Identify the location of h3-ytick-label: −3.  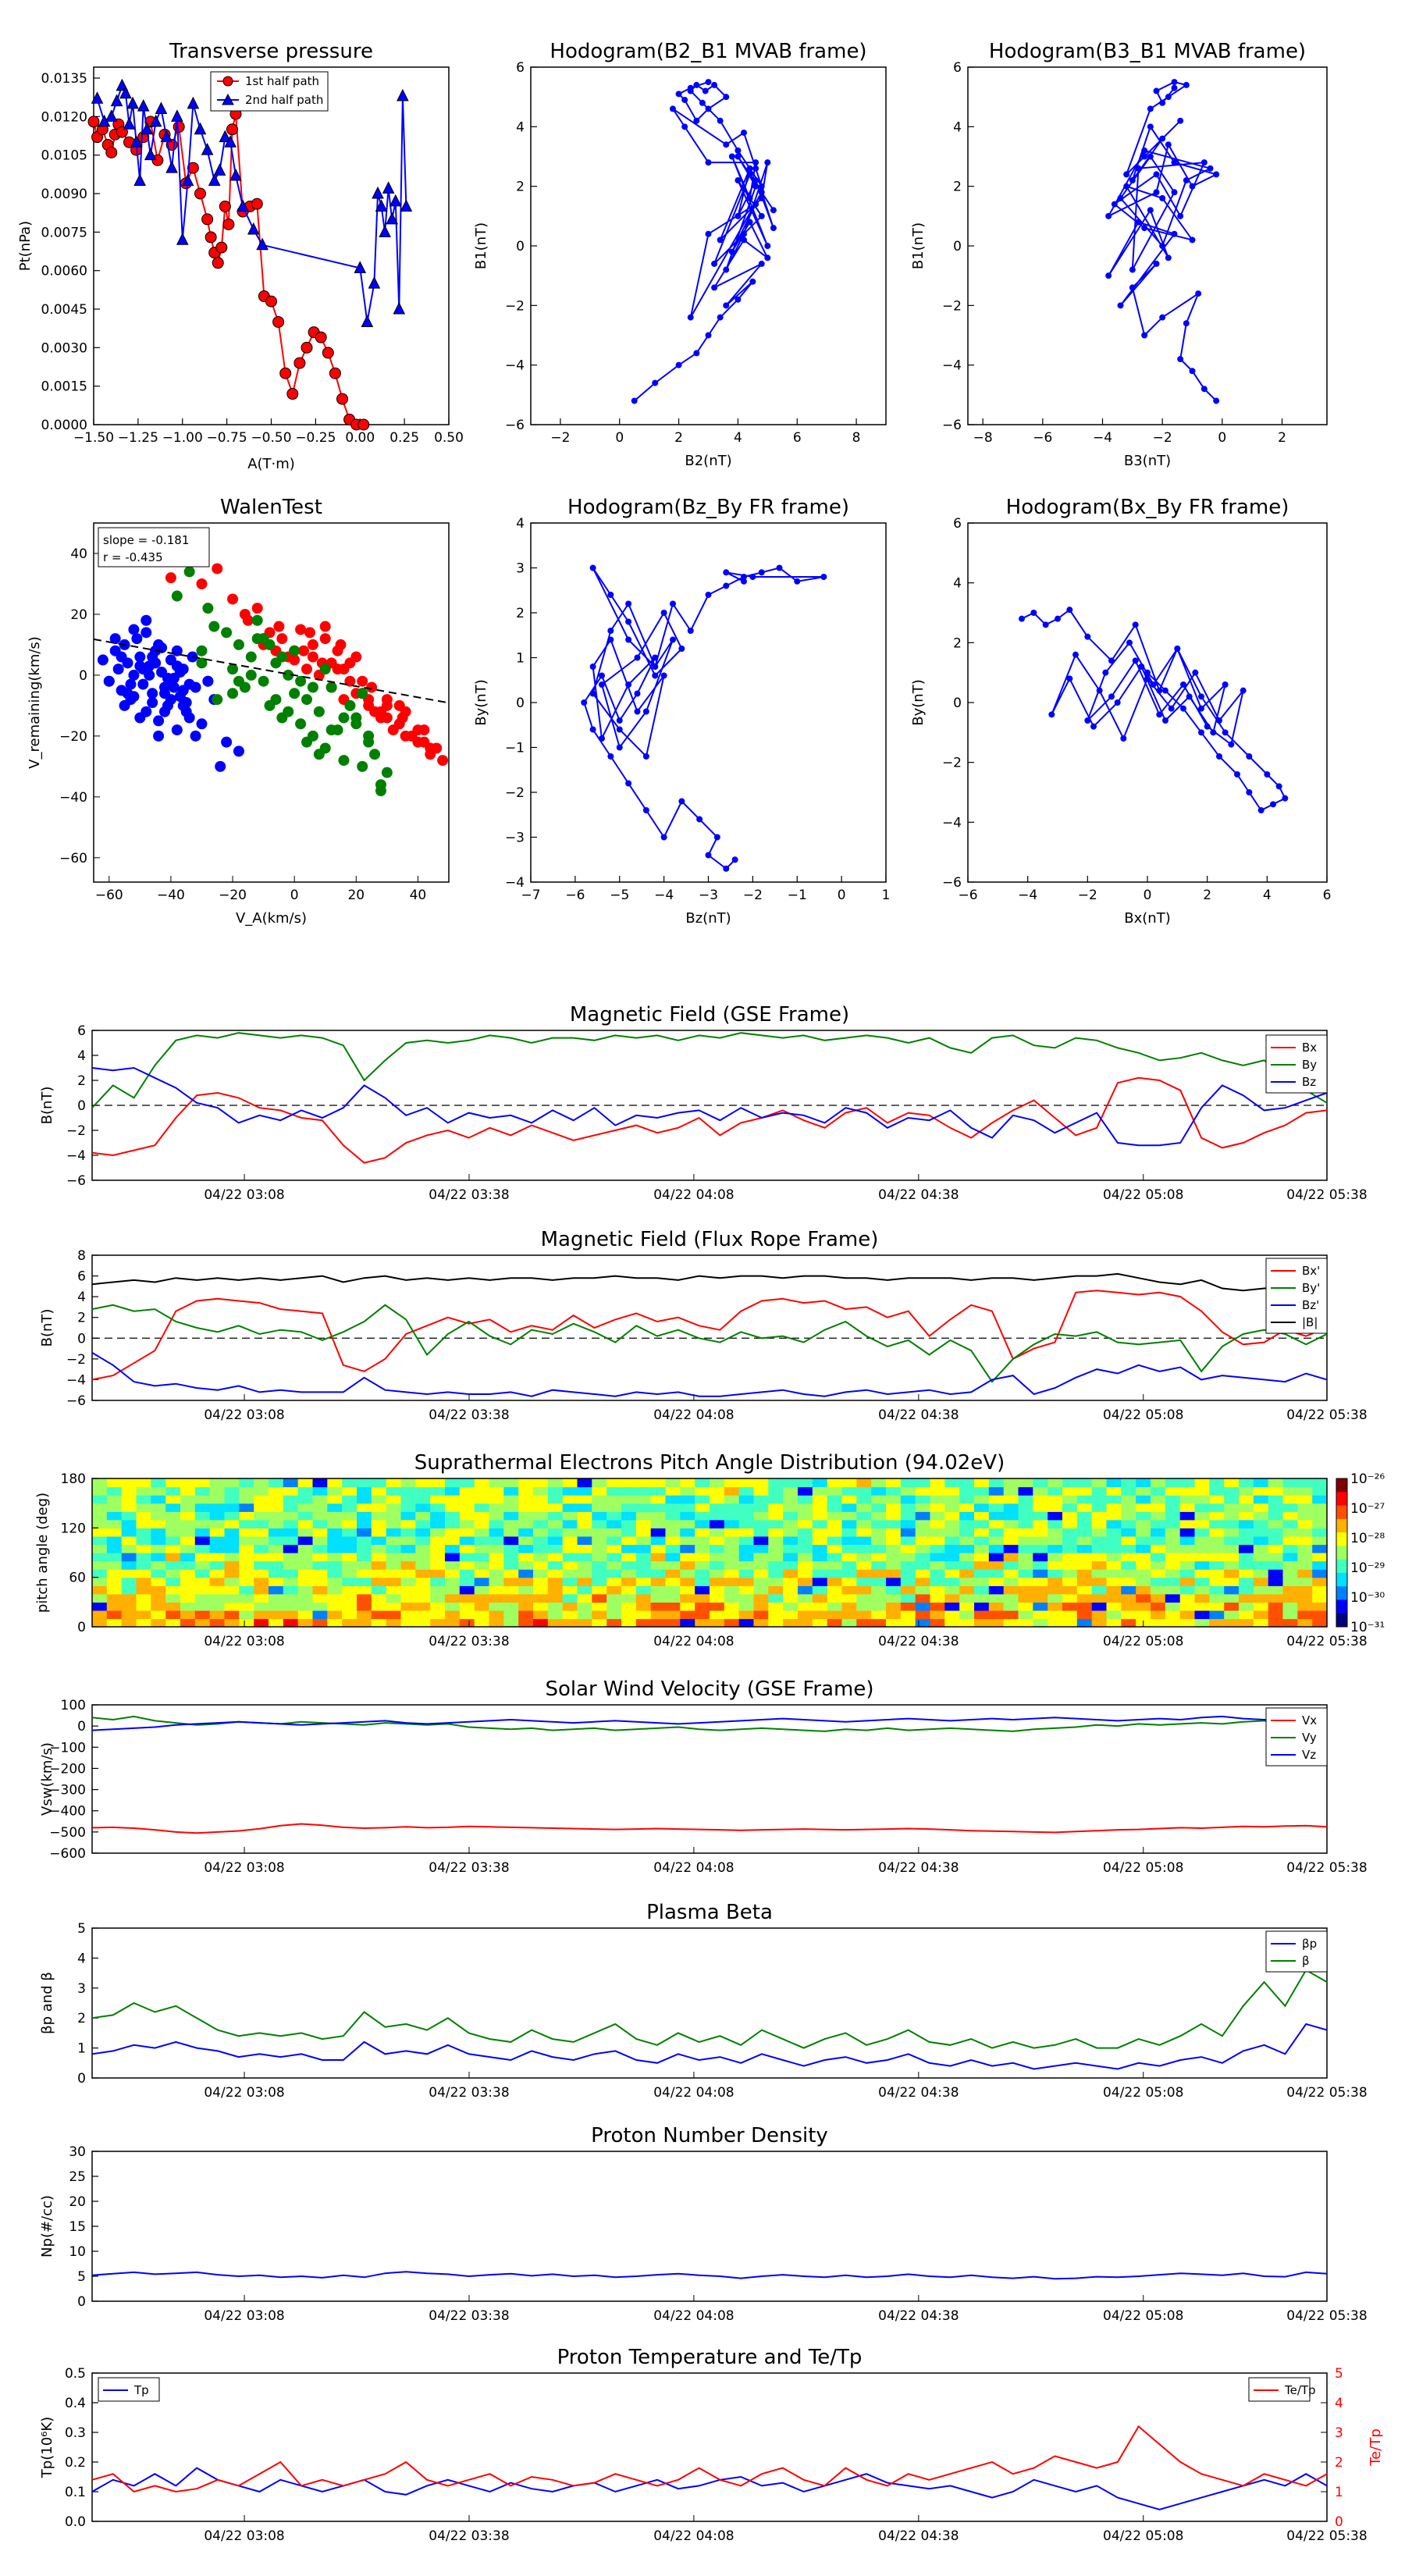
(515, 838).